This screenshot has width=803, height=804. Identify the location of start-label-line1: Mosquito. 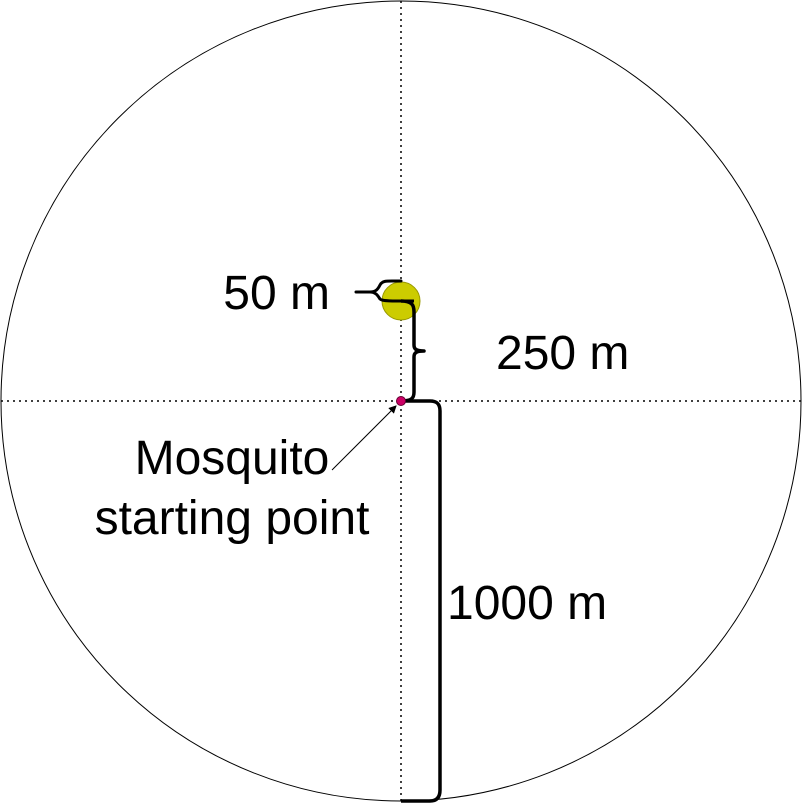
(232, 458).